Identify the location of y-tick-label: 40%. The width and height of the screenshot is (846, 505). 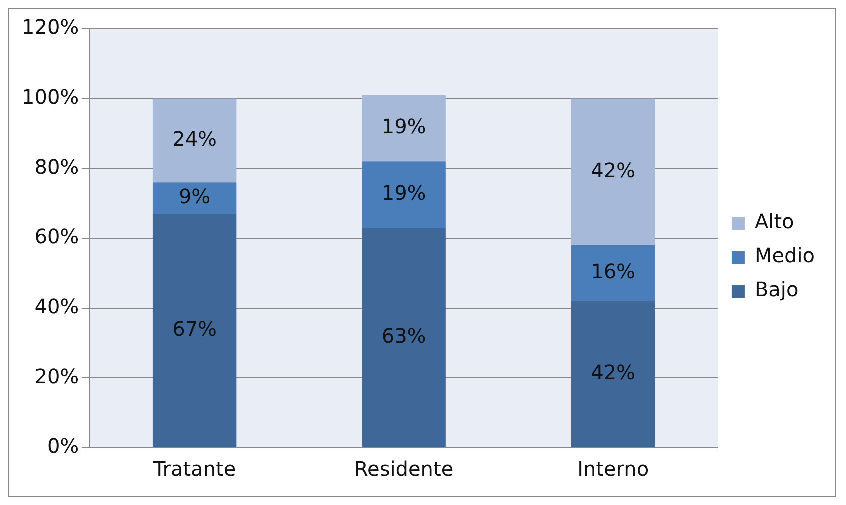
(57, 306).